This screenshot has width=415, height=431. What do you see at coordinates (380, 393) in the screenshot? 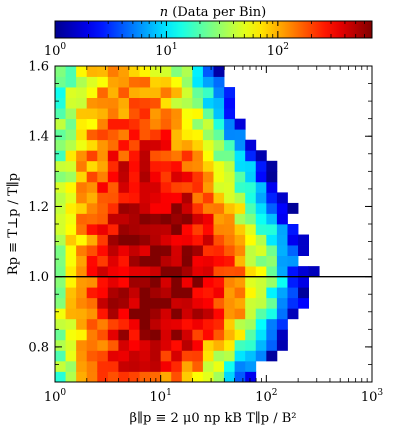
I see `x-tick-label-exponent: 3` at bounding box center [380, 393].